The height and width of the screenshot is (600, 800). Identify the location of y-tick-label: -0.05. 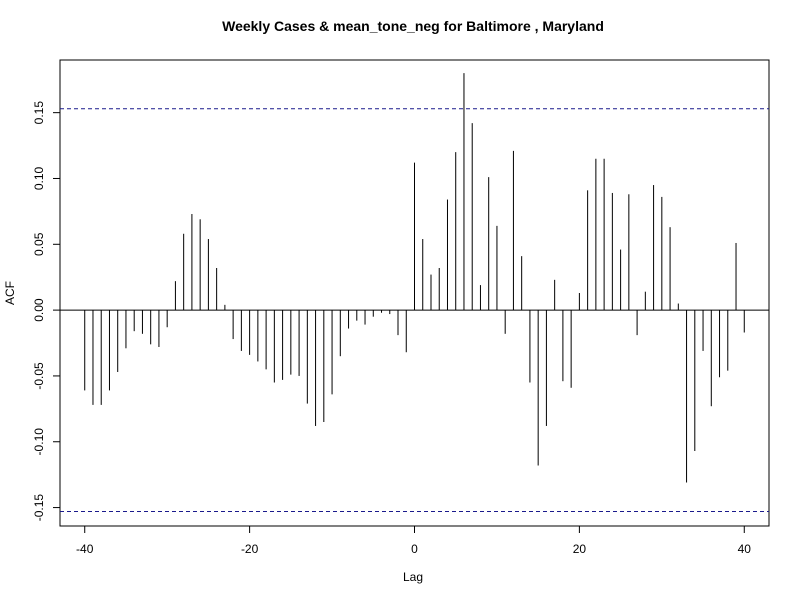
(39, 376).